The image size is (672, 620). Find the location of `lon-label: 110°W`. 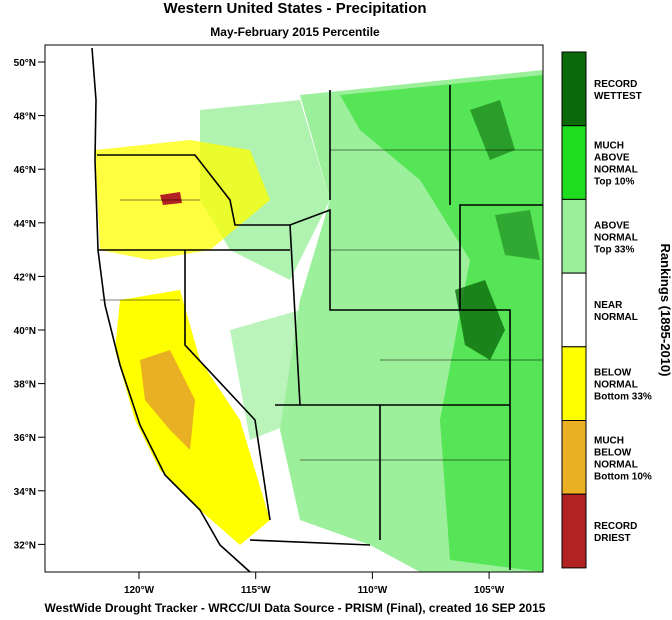

lon-label: 110°W is located at coordinates (373, 590).